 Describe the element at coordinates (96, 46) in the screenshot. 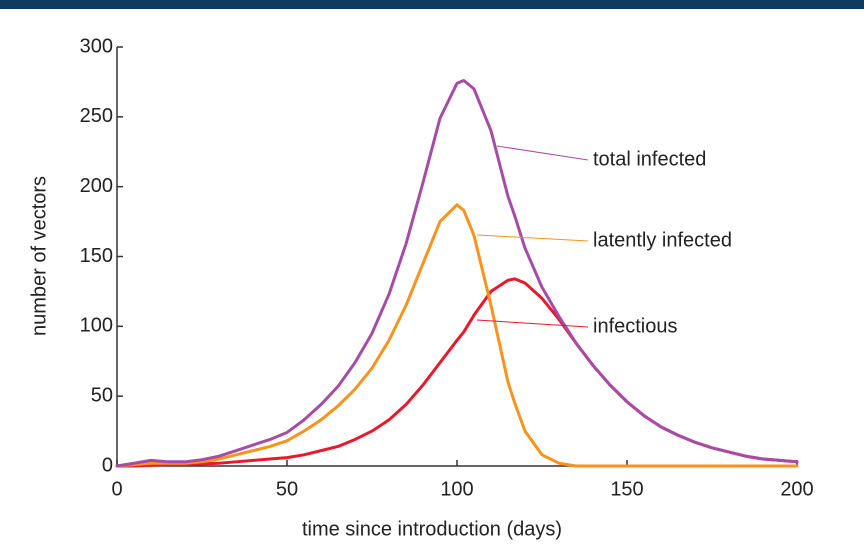

I see `y-tick-label: 300` at that location.